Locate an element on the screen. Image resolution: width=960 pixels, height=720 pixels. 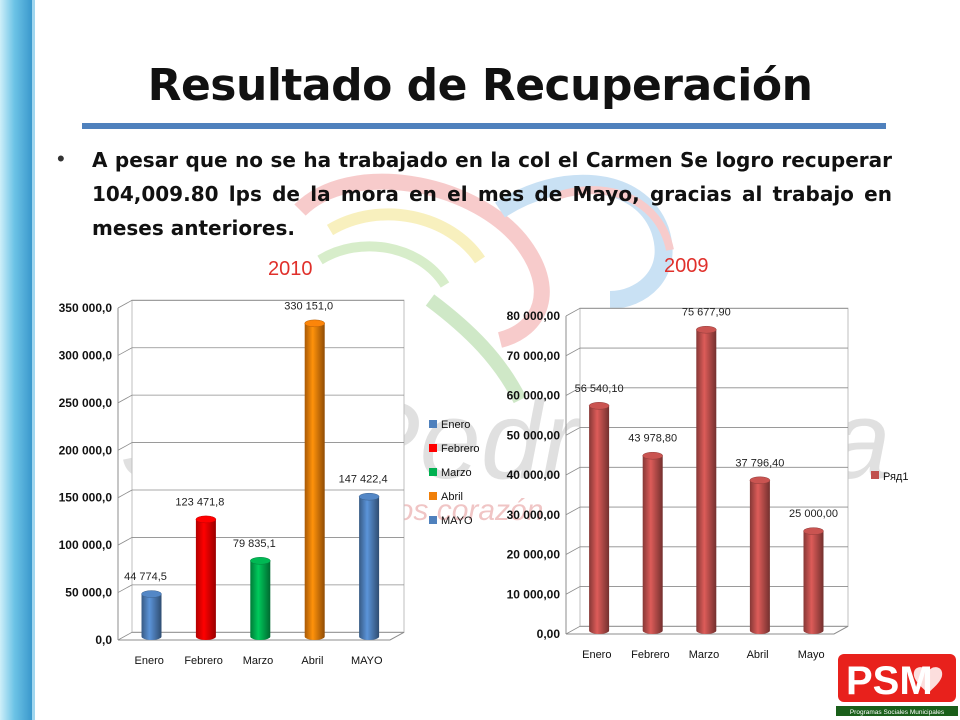
c2009-y-tick-label: 30 000,00 is located at coordinates (534, 515).